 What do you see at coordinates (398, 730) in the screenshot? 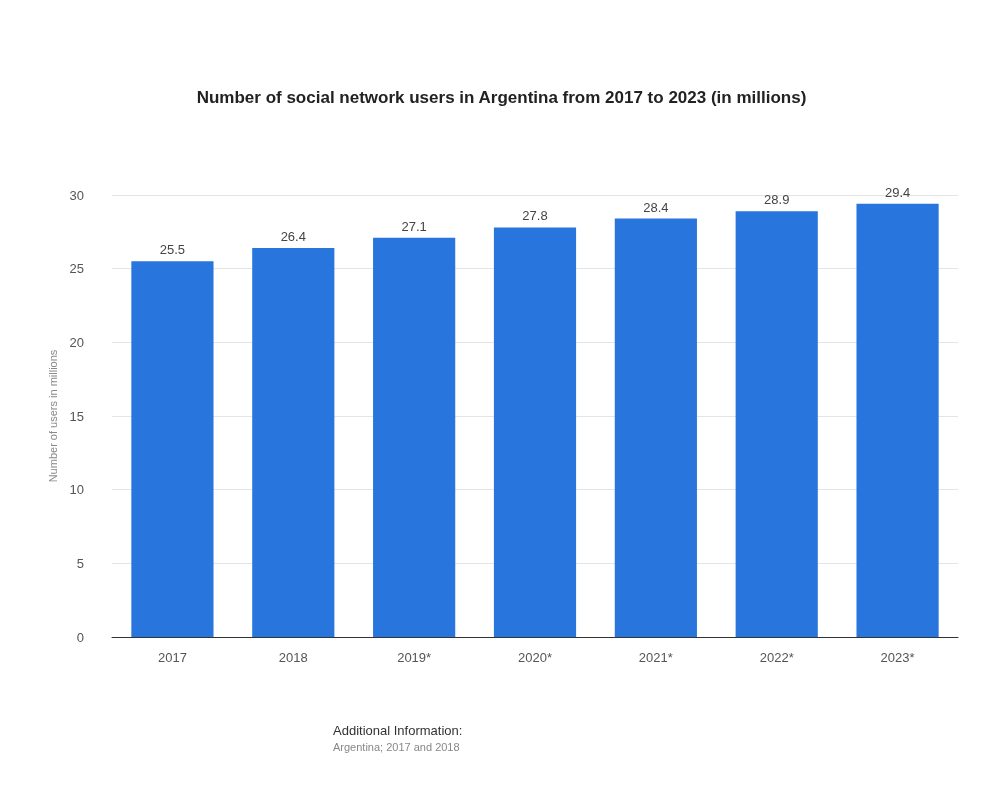
I see `text: Additional Information:` at bounding box center [398, 730].